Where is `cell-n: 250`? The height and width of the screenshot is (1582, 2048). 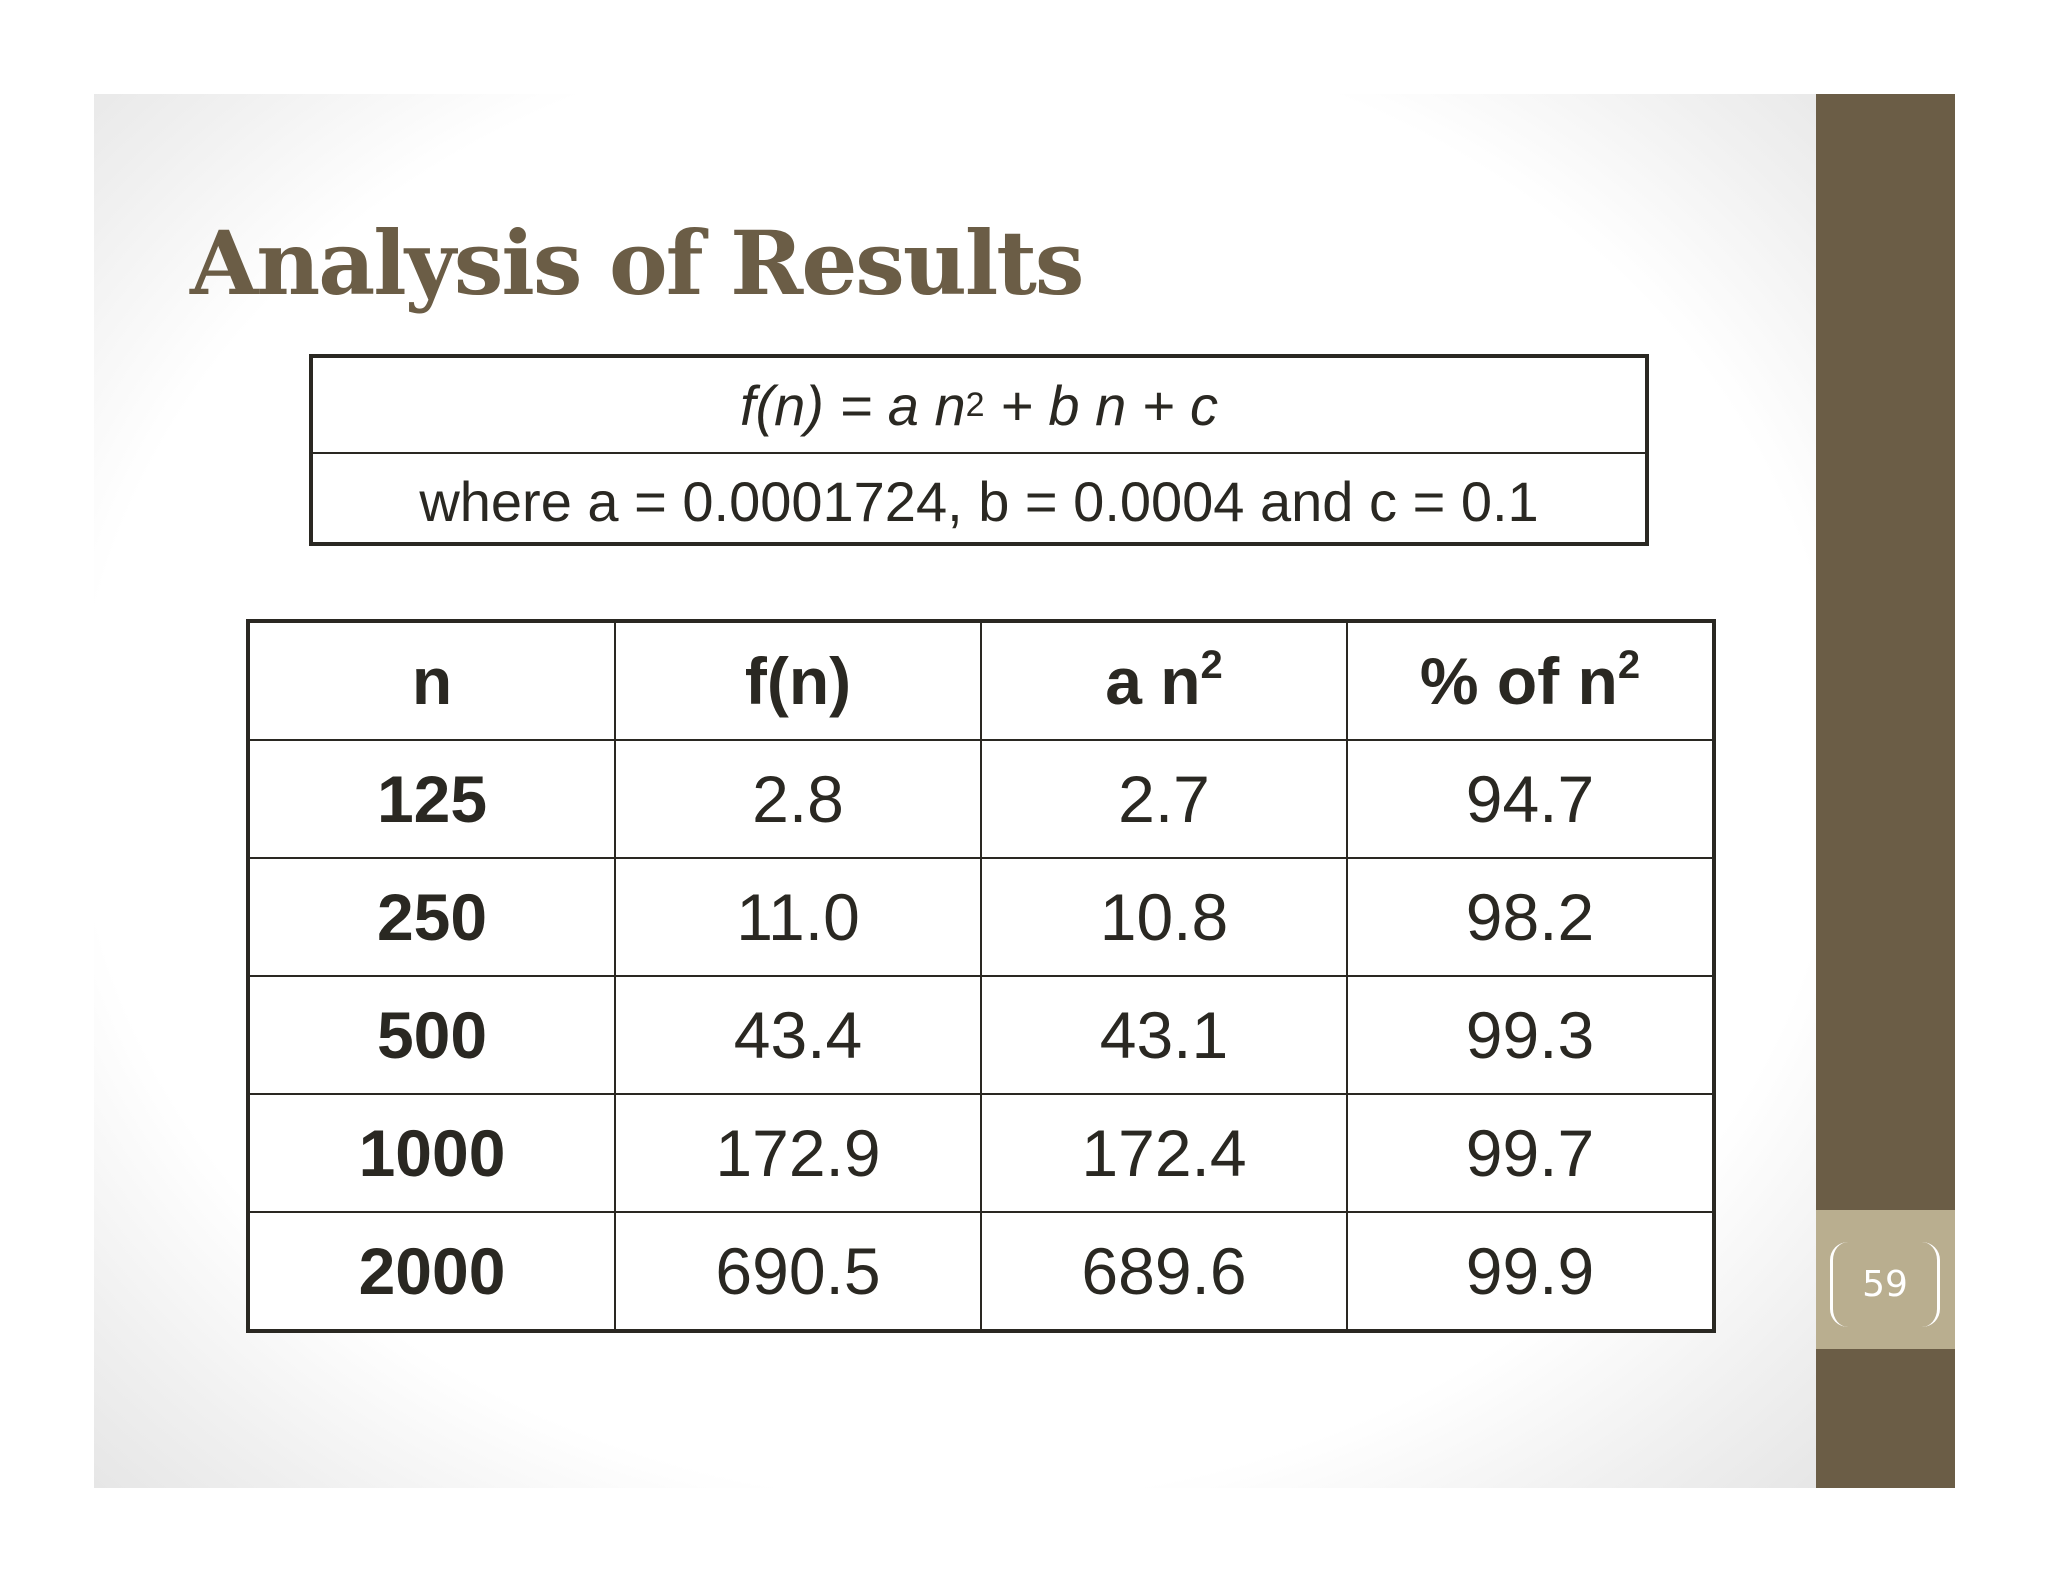 cell-n: 250 is located at coordinates (431, 917).